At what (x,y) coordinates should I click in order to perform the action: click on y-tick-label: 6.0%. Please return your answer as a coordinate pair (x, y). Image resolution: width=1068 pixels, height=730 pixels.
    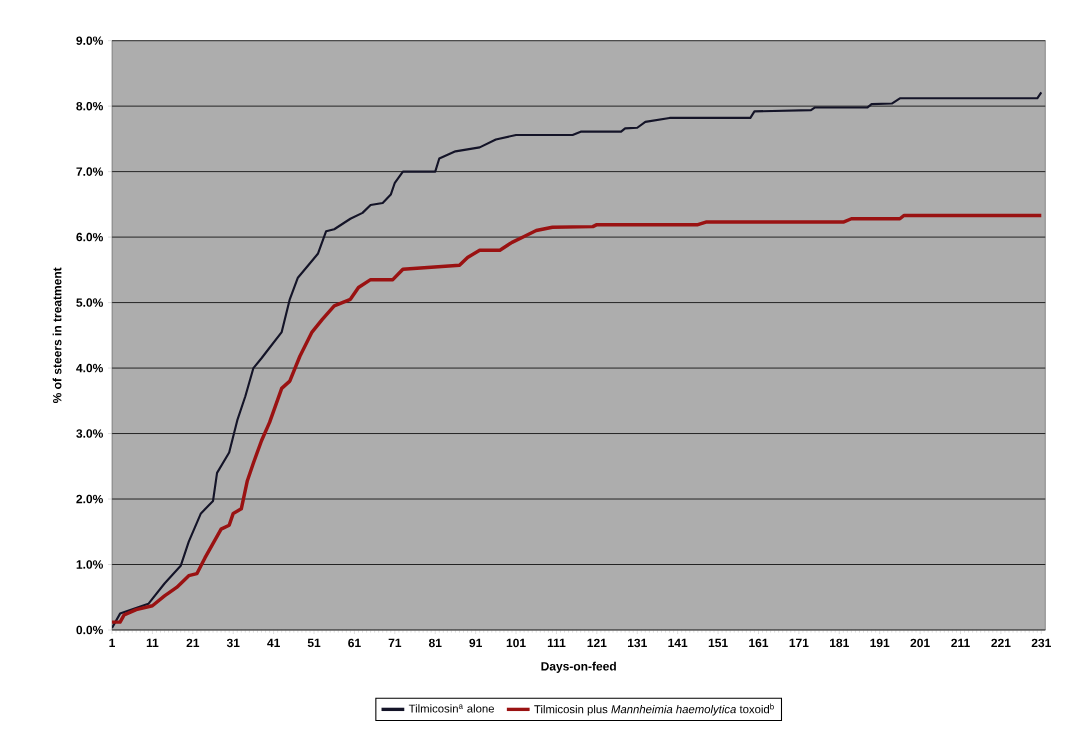
    Looking at the image, I should click on (89, 237).